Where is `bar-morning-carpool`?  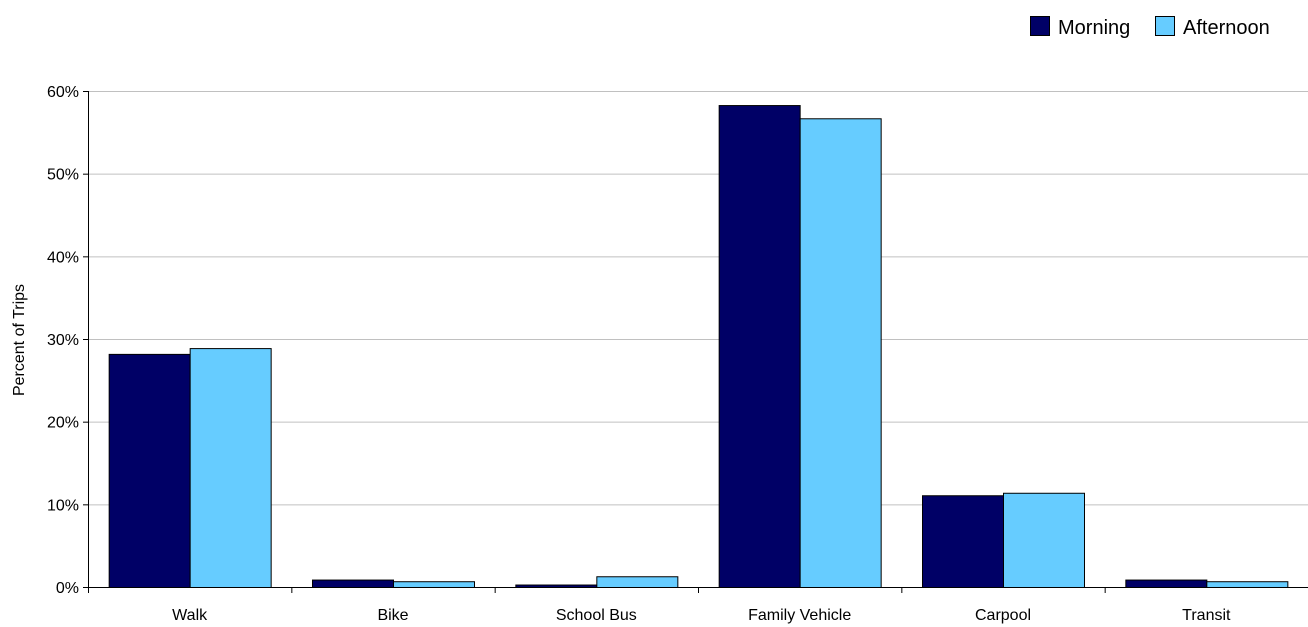
bar-morning-carpool is located at coordinates (963, 541).